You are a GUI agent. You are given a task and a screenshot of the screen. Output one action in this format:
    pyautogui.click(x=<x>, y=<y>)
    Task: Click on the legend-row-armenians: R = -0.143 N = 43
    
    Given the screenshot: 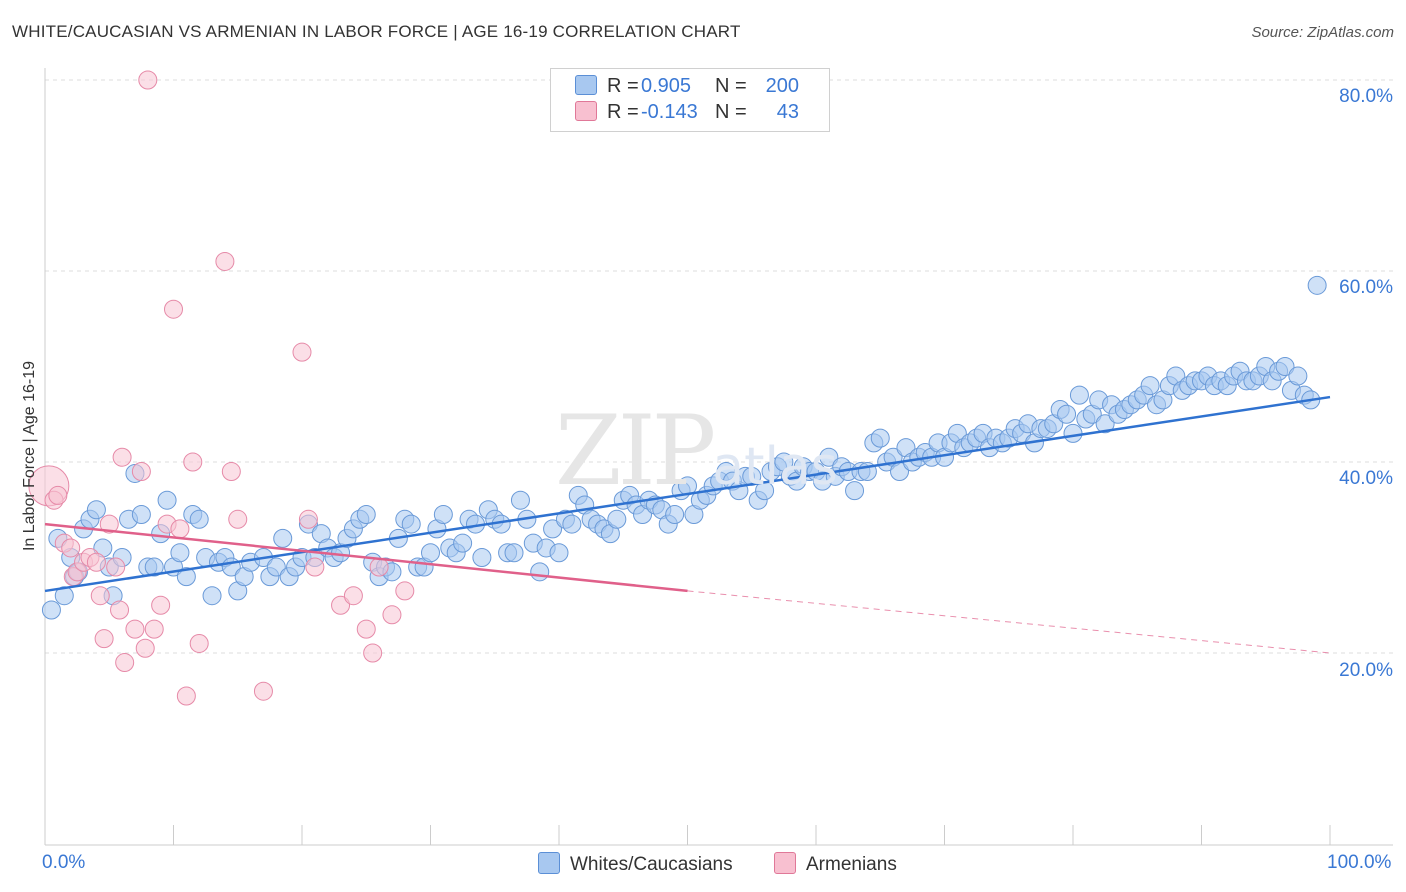 What is the action you would take?
    pyautogui.click(x=687, y=113)
    